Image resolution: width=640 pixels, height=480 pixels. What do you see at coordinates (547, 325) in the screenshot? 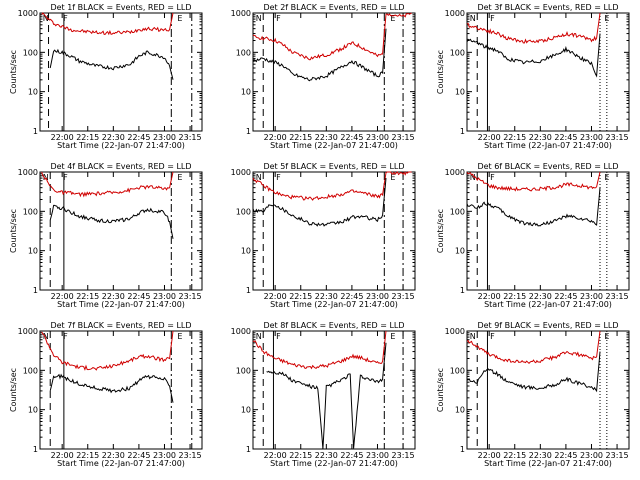
I see `chart-title: Det 9f BLACK = Events, RED = LLD` at bounding box center [547, 325].